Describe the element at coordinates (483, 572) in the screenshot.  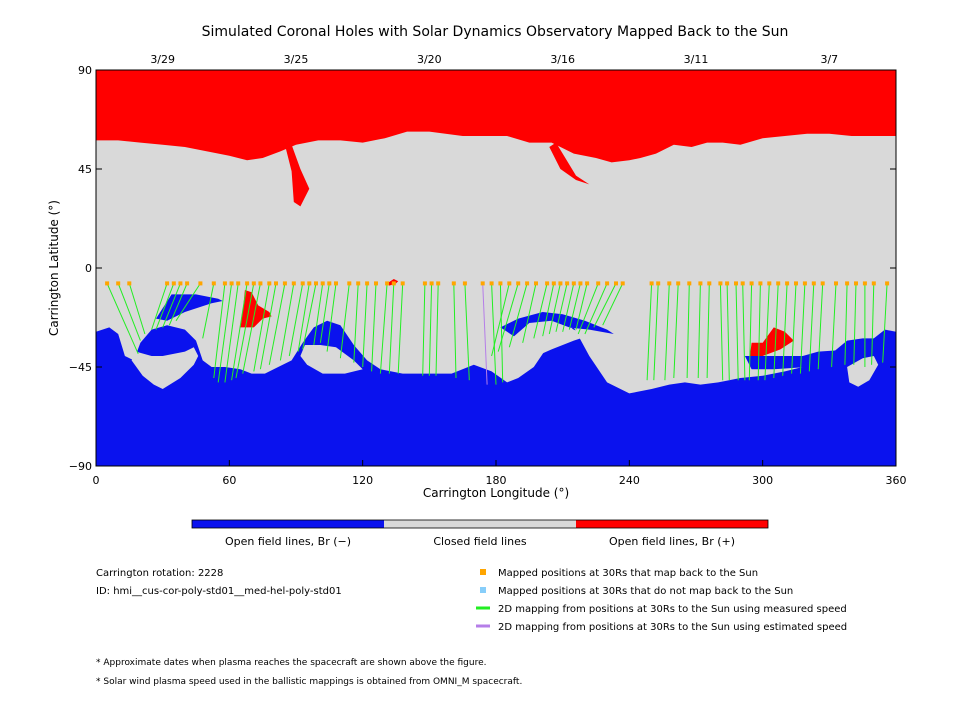
I see `legend-mapped-swatch` at that location.